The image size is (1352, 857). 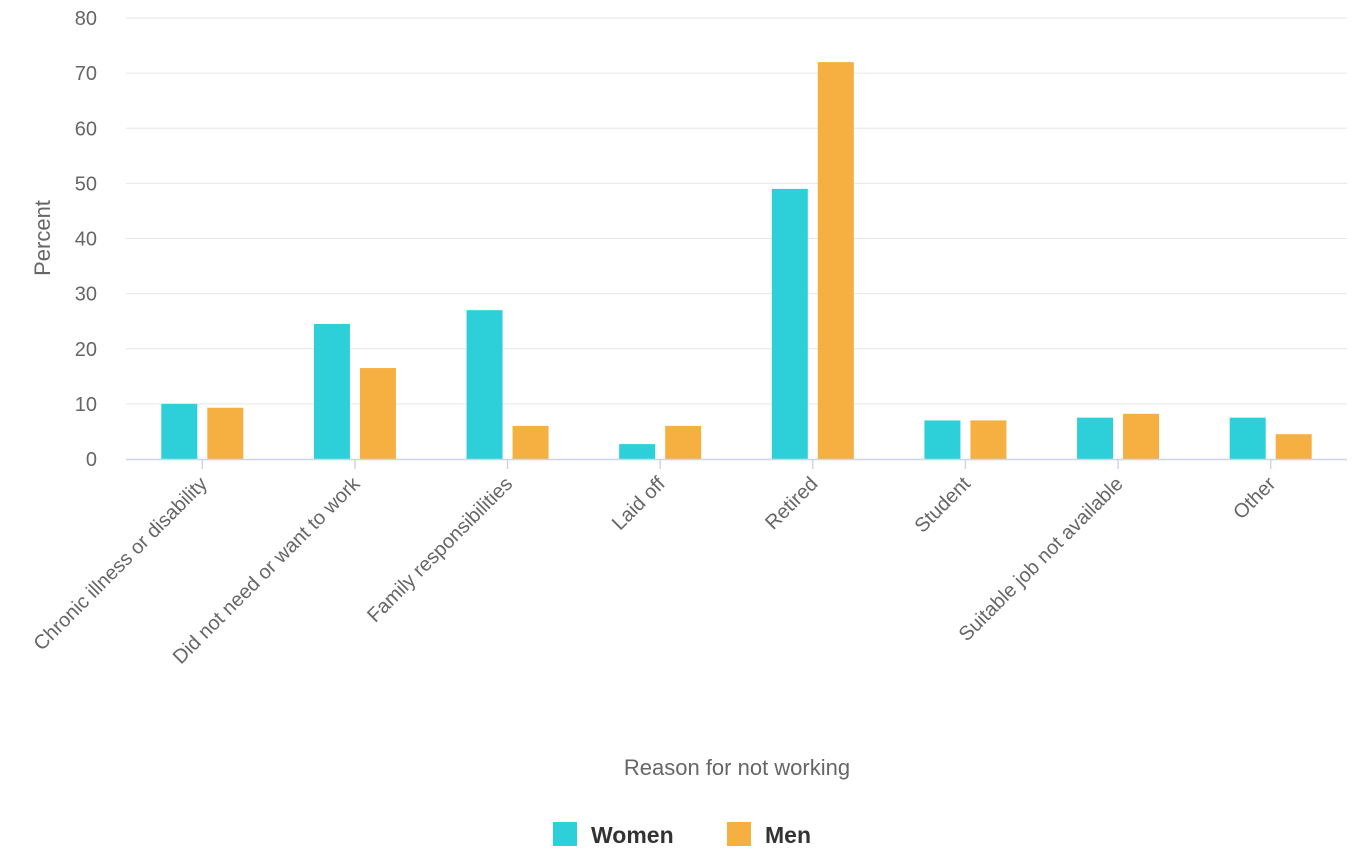 I want to click on x-axis-title: Reason for not working, so click(x=737, y=767).